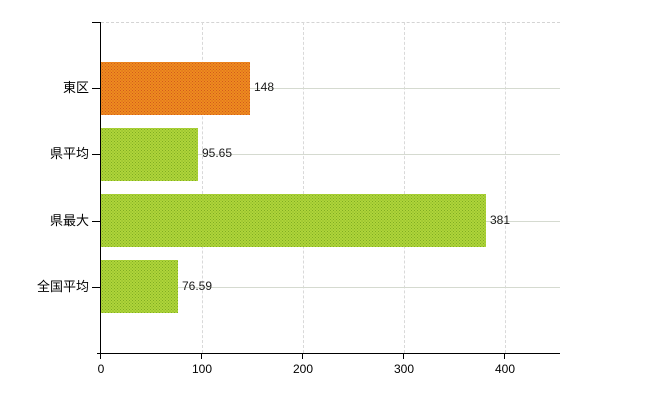 The width and height of the screenshot is (650, 400). Describe the element at coordinates (197, 285) in the screenshot. I see `bar-value-label: 76.59` at that location.